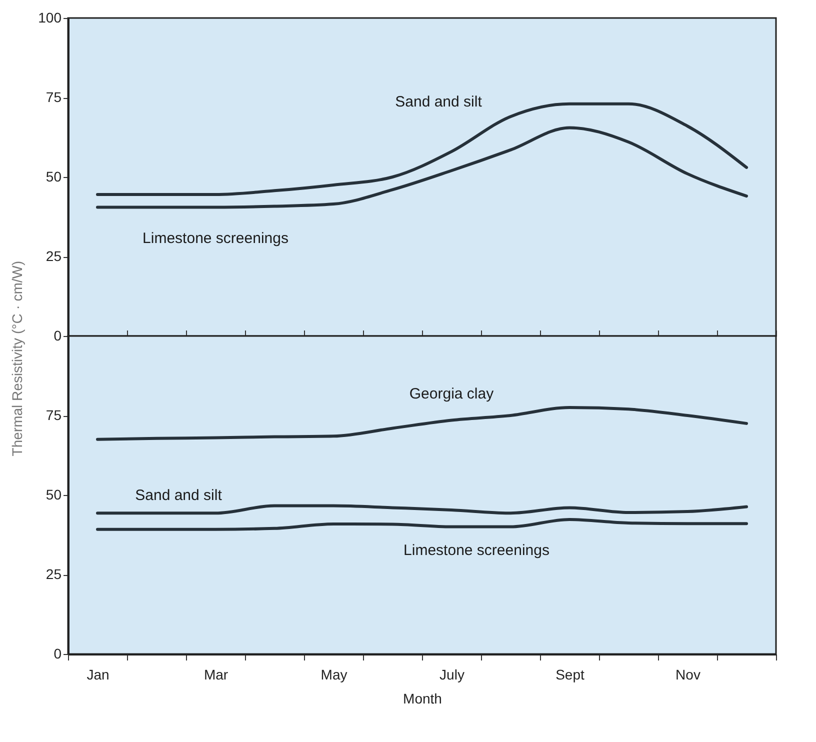 The width and height of the screenshot is (816, 742). What do you see at coordinates (216, 674) in the screenshot?
I see `x-tick-label: Mar` at bounding box center [216, 674].